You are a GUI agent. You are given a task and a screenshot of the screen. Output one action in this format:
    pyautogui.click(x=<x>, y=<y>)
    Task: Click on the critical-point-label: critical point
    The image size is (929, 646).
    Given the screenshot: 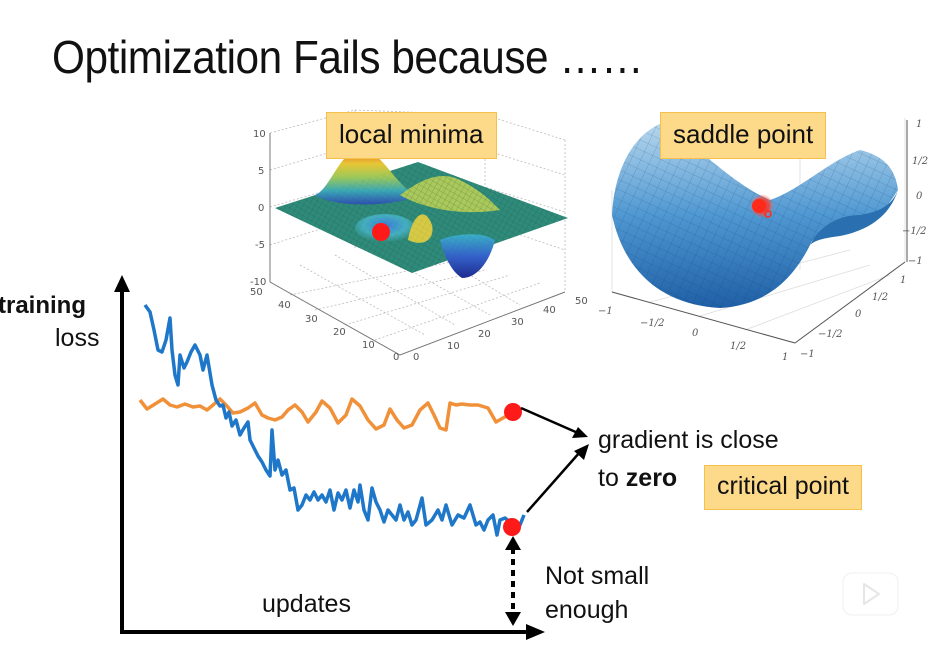 What is the action you would take?
    pyautogui.click(x=783, y=487)
    